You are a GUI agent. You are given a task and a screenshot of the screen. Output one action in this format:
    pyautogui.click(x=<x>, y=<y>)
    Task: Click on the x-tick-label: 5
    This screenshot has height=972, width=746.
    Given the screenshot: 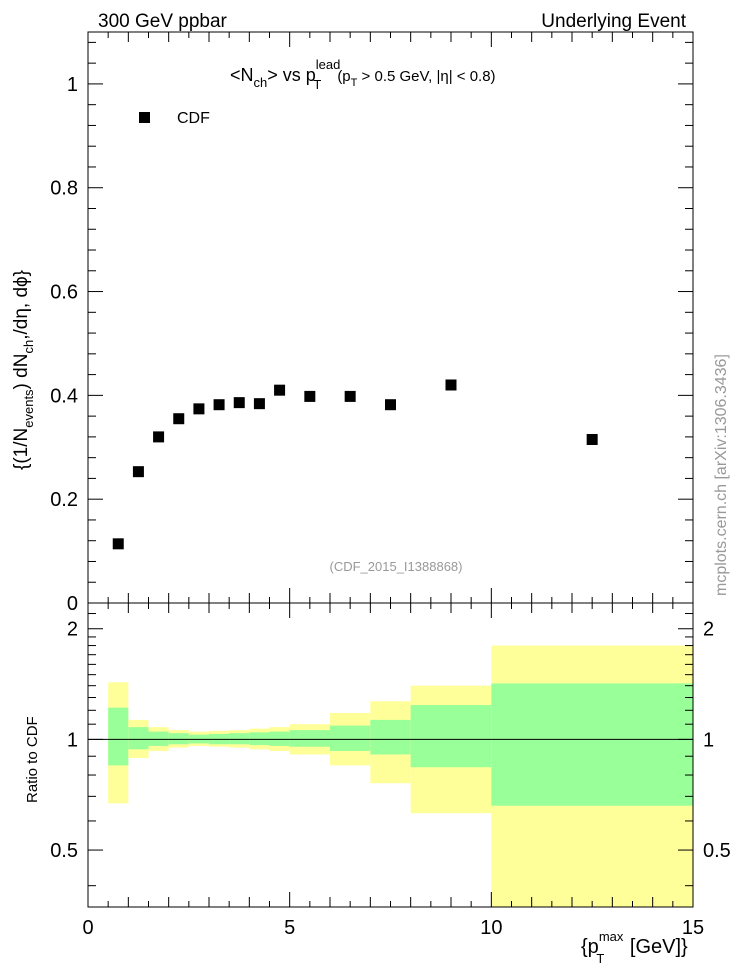 What is the action you would take?
    pyautogui.click(x=289, y=928)
    